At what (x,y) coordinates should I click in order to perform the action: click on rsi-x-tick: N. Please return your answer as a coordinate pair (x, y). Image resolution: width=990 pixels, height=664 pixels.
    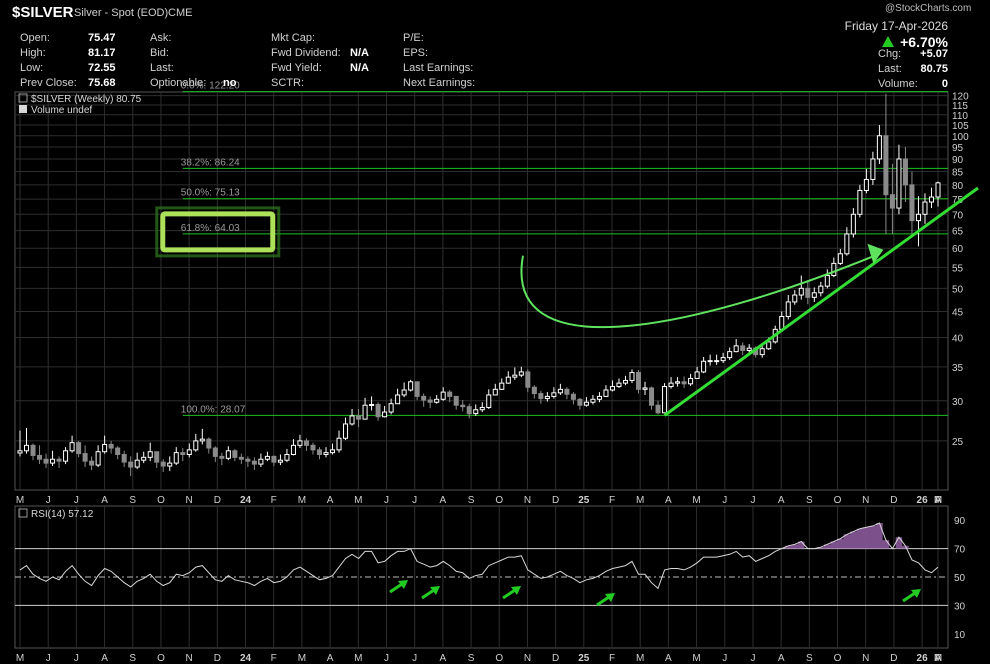
    Looking at the image, I should click on (189, 658).